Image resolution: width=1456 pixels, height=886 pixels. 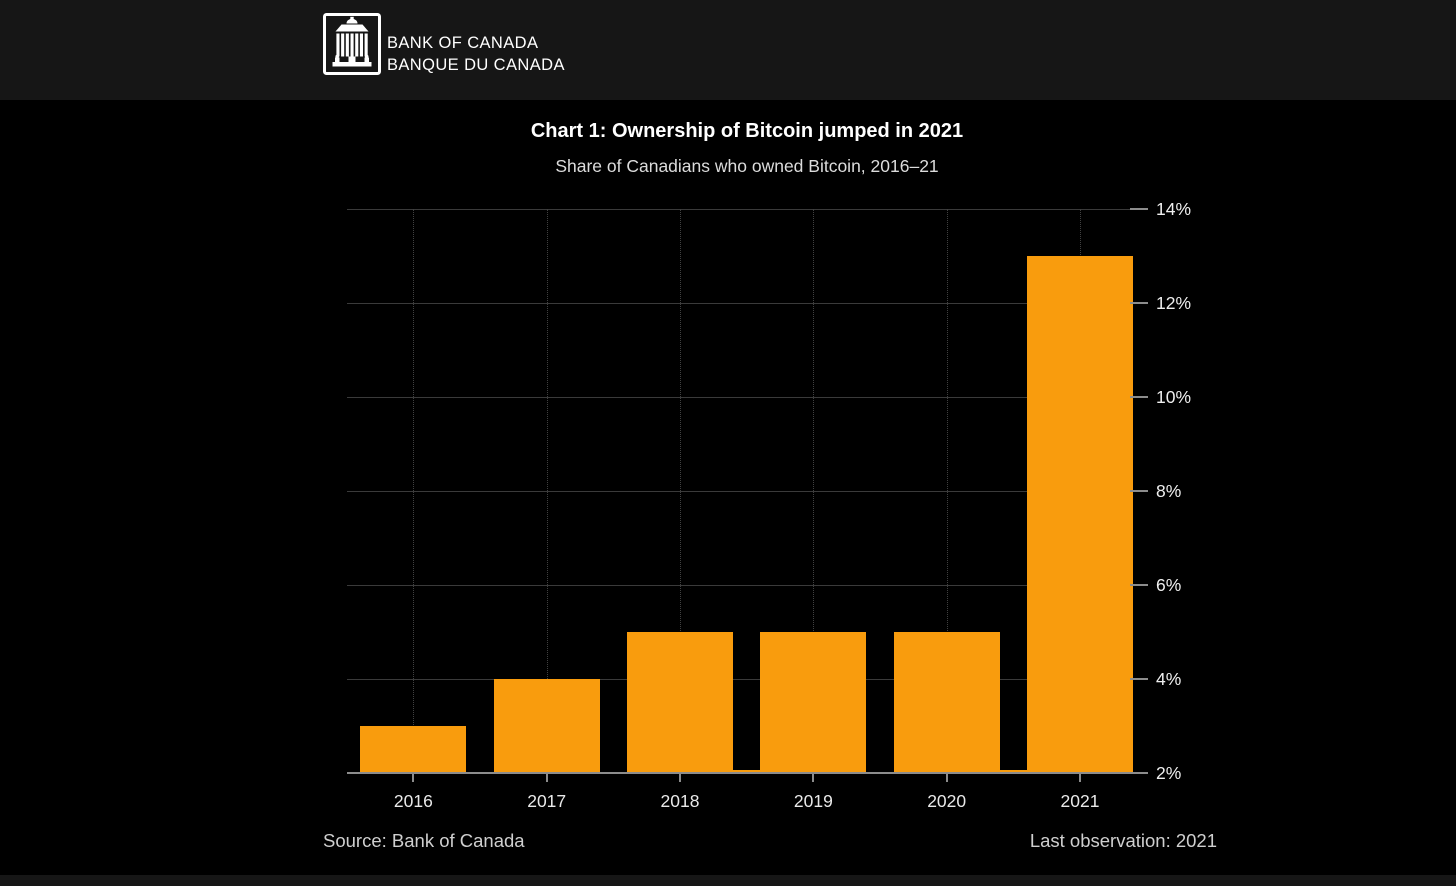 What do you see at coordinates (1169, 491) in the screenshot?
I see `y-tick-label-8: 8%` at bounding box center [1169, 491].